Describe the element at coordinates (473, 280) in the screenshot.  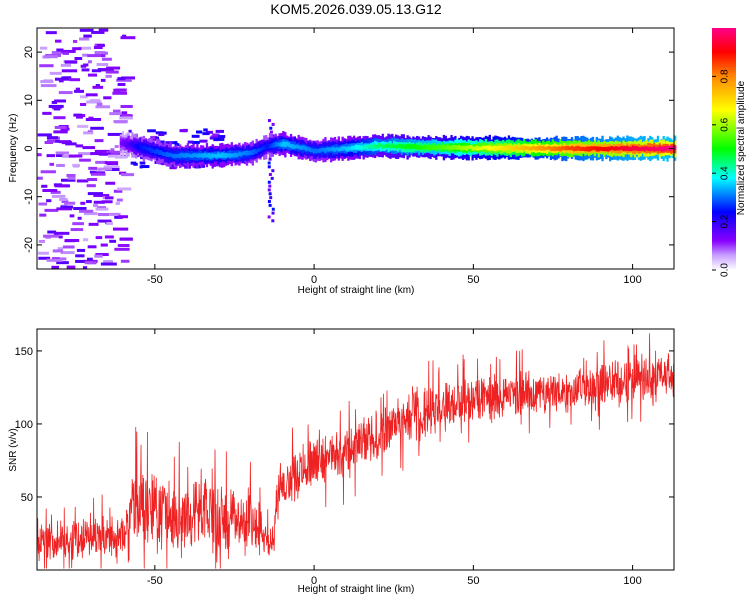
I see `spectrogram-x-tick-label: 50` at that location.